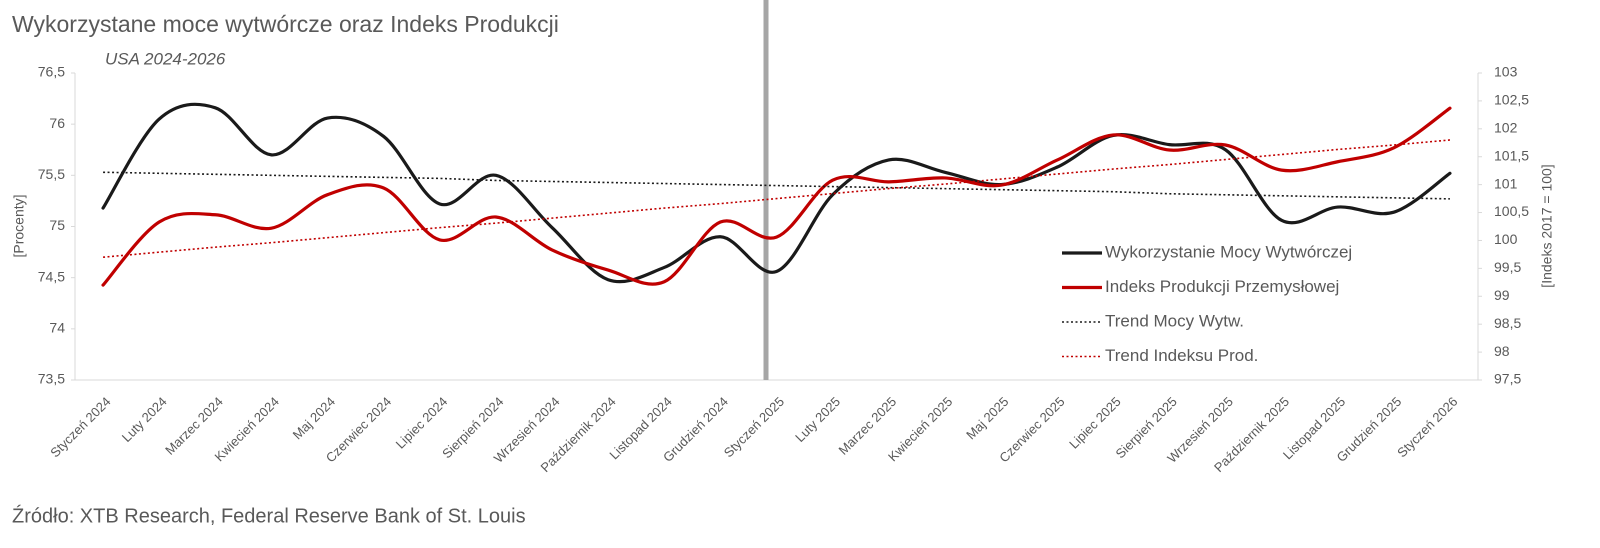 This screenshot has height=548, width=1600. Describe the element at coordinates (165, 58) in the screenshot. I see `chart-subtitle: USA 2024-2026` at that location.